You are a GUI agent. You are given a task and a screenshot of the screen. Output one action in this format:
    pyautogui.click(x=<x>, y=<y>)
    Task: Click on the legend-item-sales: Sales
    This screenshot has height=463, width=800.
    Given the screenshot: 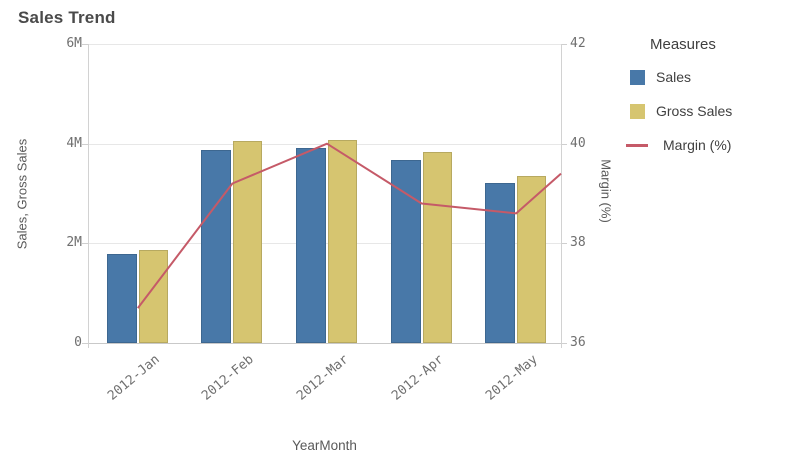 What is the action you would take?
    pyautogui.click(x=681, y=77)
    